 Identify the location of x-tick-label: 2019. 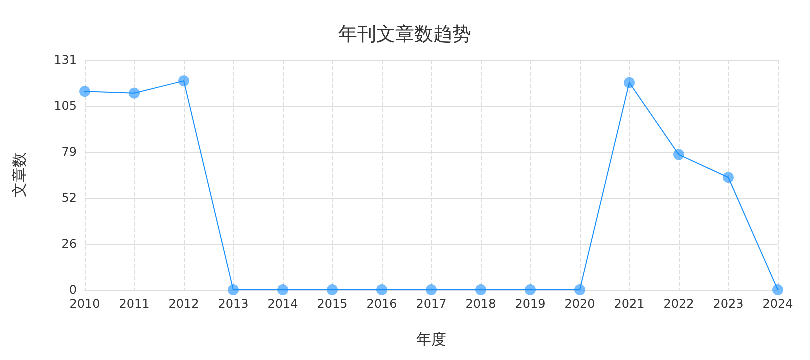
(530, 304).